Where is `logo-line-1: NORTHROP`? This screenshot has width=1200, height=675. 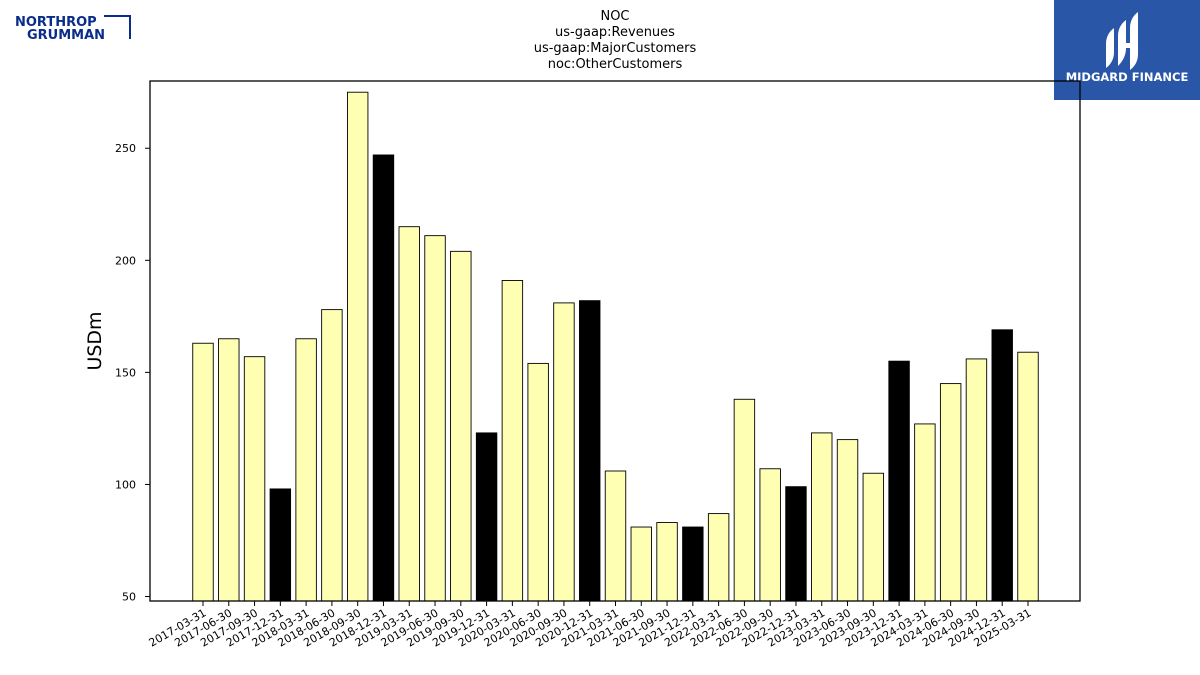 logo-line-1: NORTHROP is located at coordinates (56, 22).